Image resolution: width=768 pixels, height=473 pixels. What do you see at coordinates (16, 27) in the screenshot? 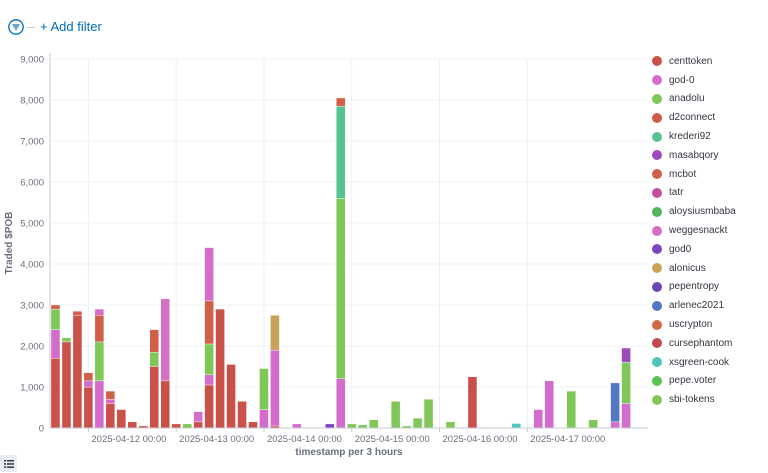
I see `filter-icon` at bounding box center [16, 27].